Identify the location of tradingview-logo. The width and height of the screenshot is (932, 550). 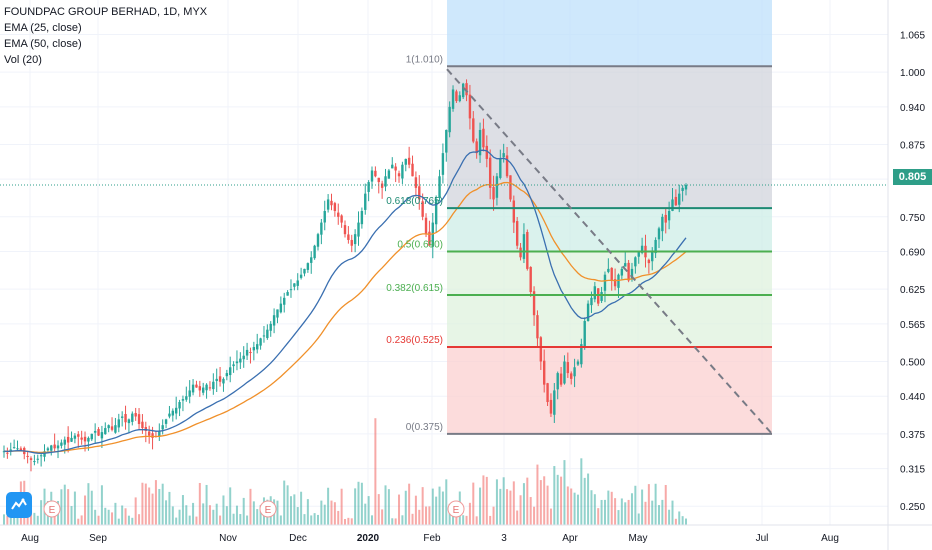
(19, 505).